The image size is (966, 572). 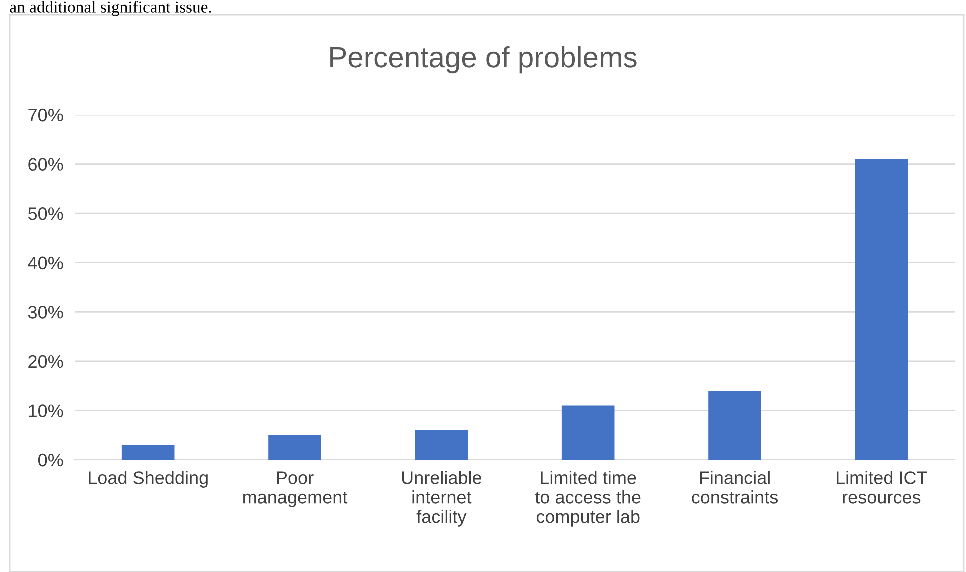 What do you see at coordinates (46, 115) in the screenshot?
I see `y-tick-label: 70%` at bounding box center [46, 115].